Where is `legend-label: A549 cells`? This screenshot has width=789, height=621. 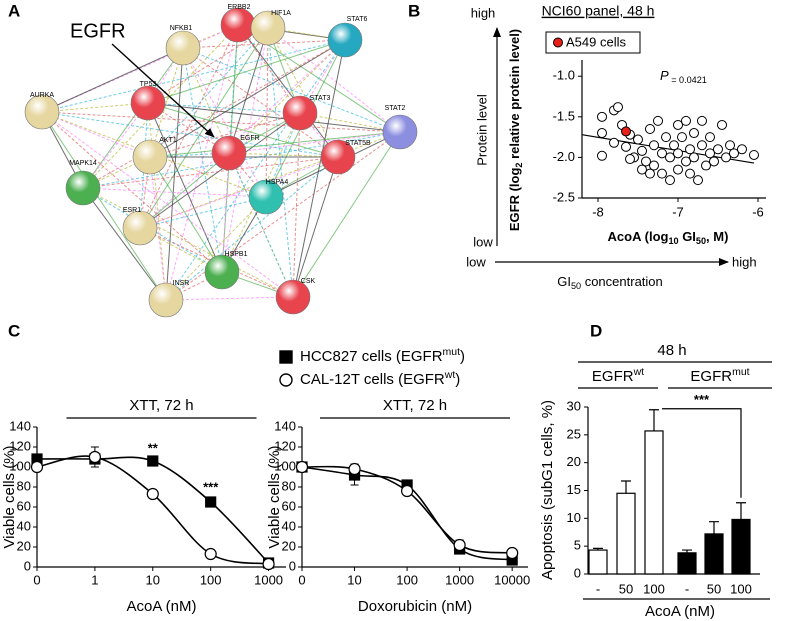 legend-label: A549 cells is located at coordinates (596, 41).